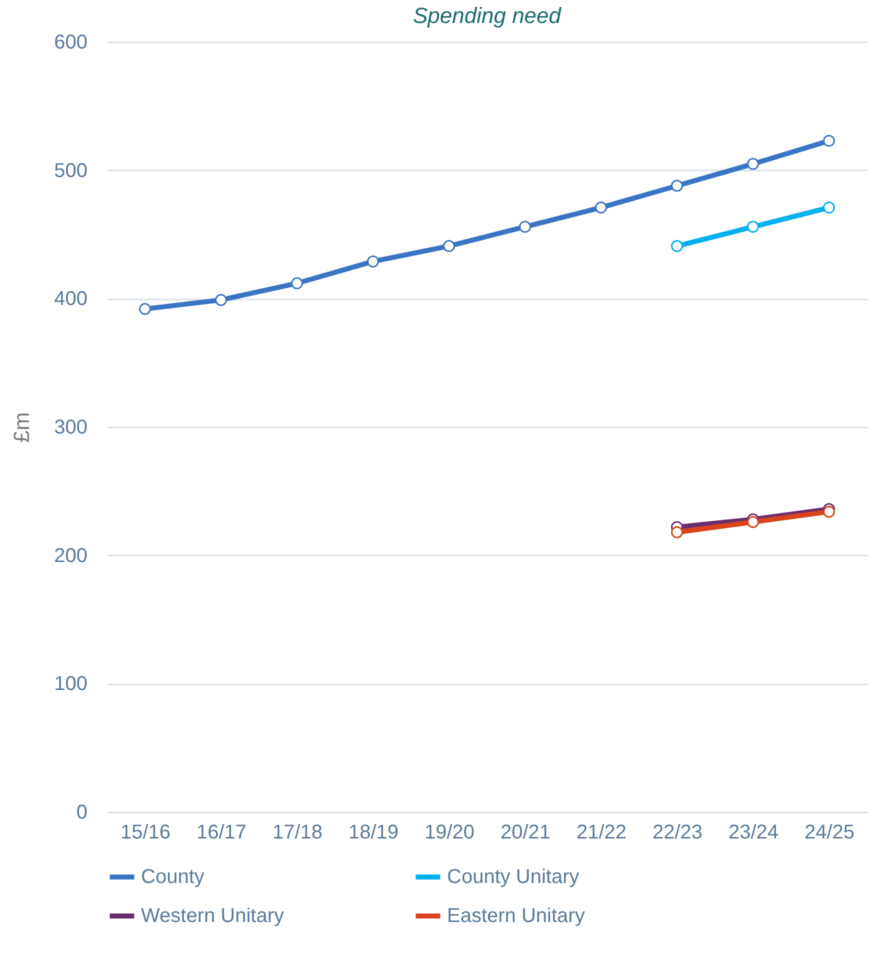 The height and width of the screenshot is (964, 893). Describe the element at coordinates (297, 833) in the screenshot. I see `x-tick-label: 17/18` at that location.